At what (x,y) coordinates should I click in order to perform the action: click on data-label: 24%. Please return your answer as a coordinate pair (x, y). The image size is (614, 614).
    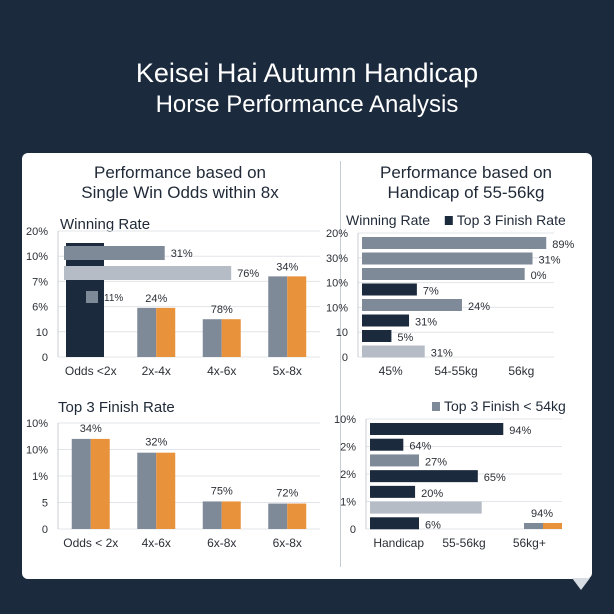
    Looking at the image, I should click on (156, 299).